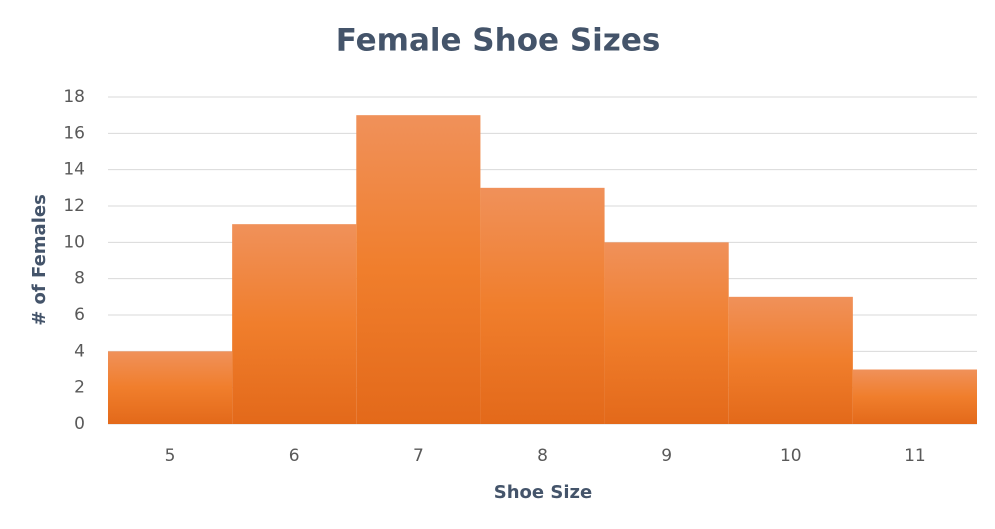  What do you see at coordinates (74, 206) in the screenshot?
I see `y-tick-label: 12` at bounding box center [74, 206].